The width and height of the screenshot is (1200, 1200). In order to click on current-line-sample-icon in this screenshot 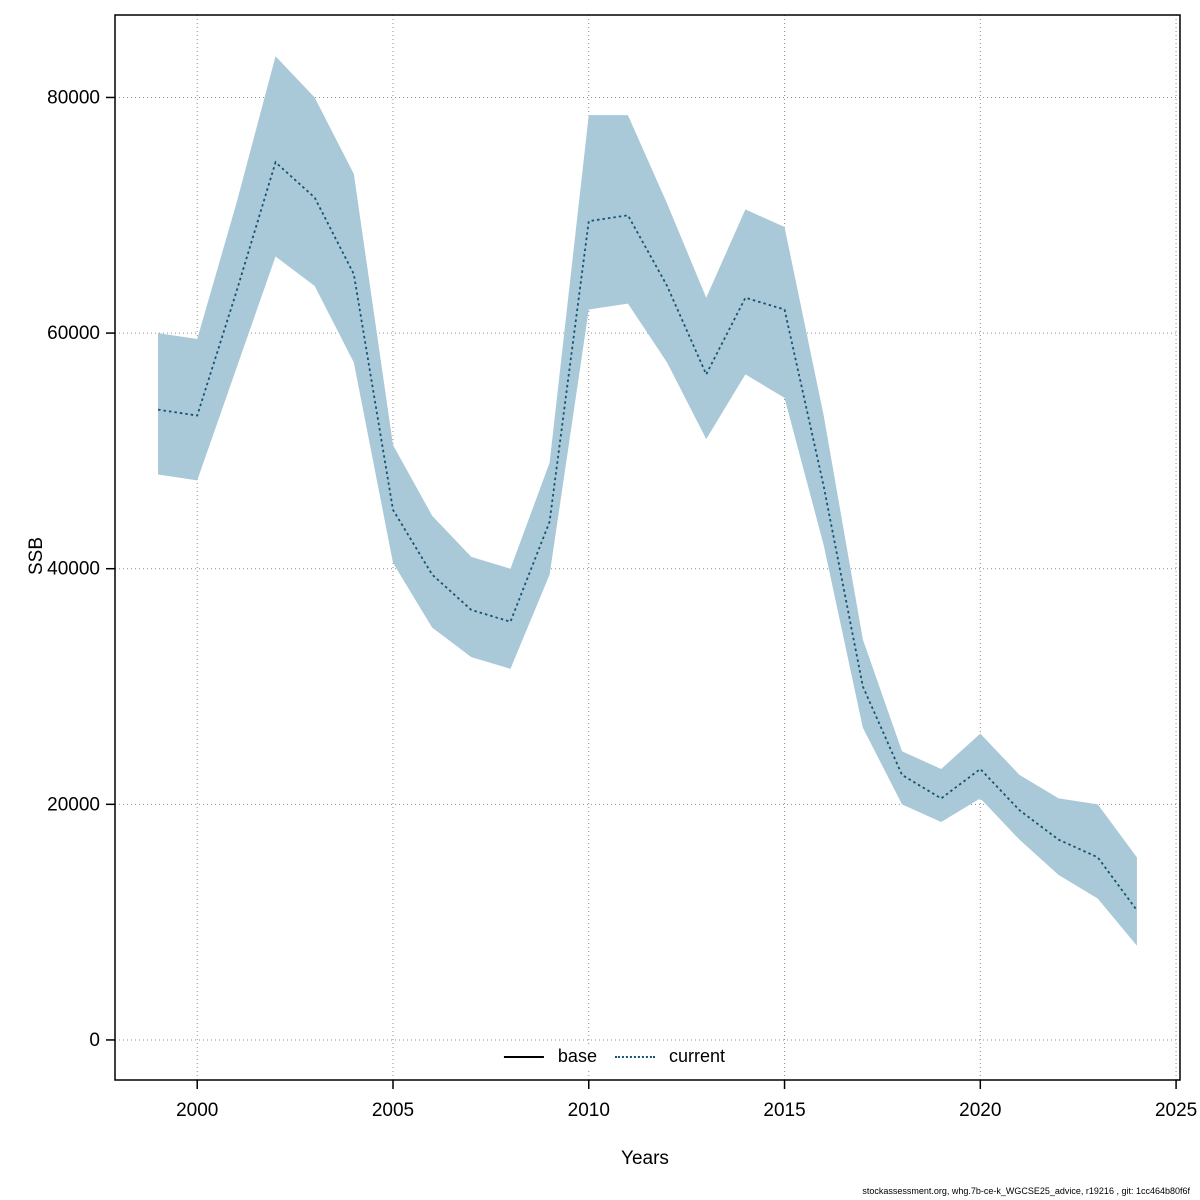, I will do `click(634, 1056)`.